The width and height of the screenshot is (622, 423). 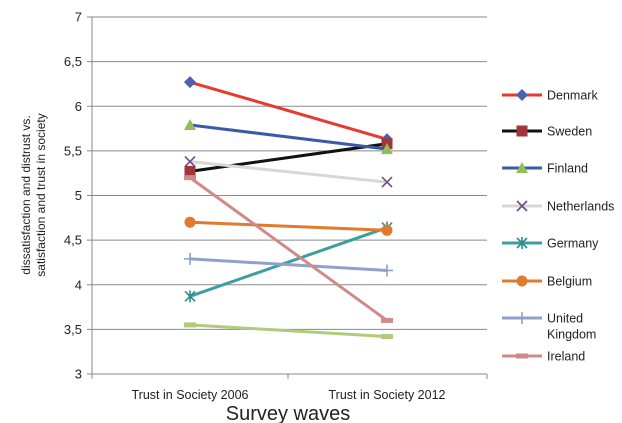 I want to click on legend-item: Belgium, so click(x=547, y=282).